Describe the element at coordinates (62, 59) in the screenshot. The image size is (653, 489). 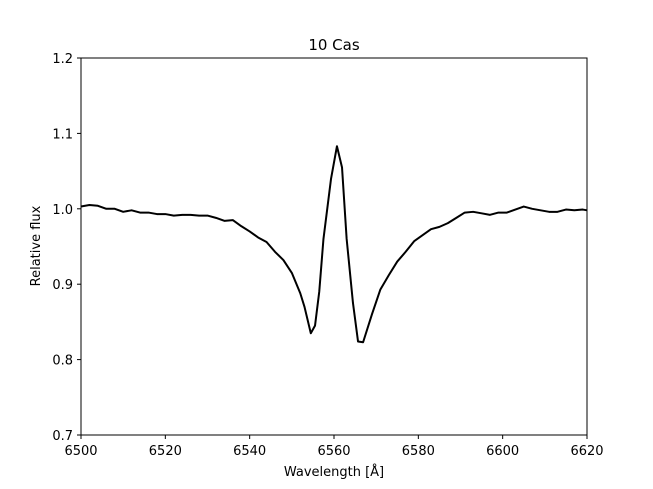
I see `y-tick-label: 1.2` at that location.